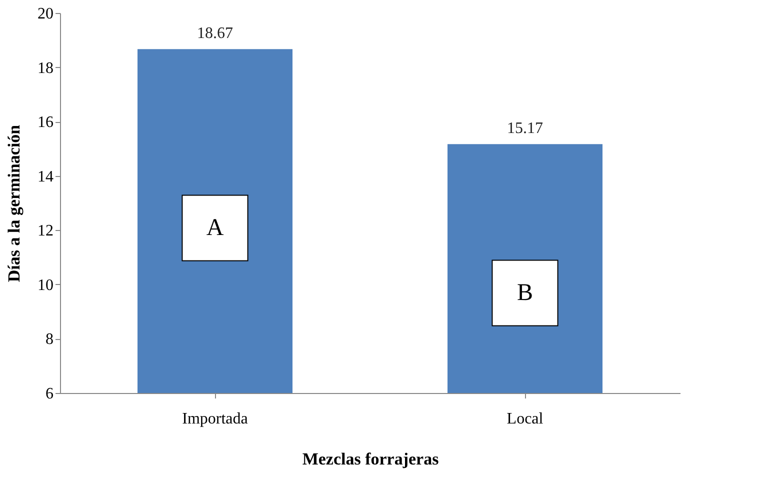 The image size is (757, 497). Describe the element at coordinates (46, 177) in the screenshot. I see `y-tick-label: 14` at that location.